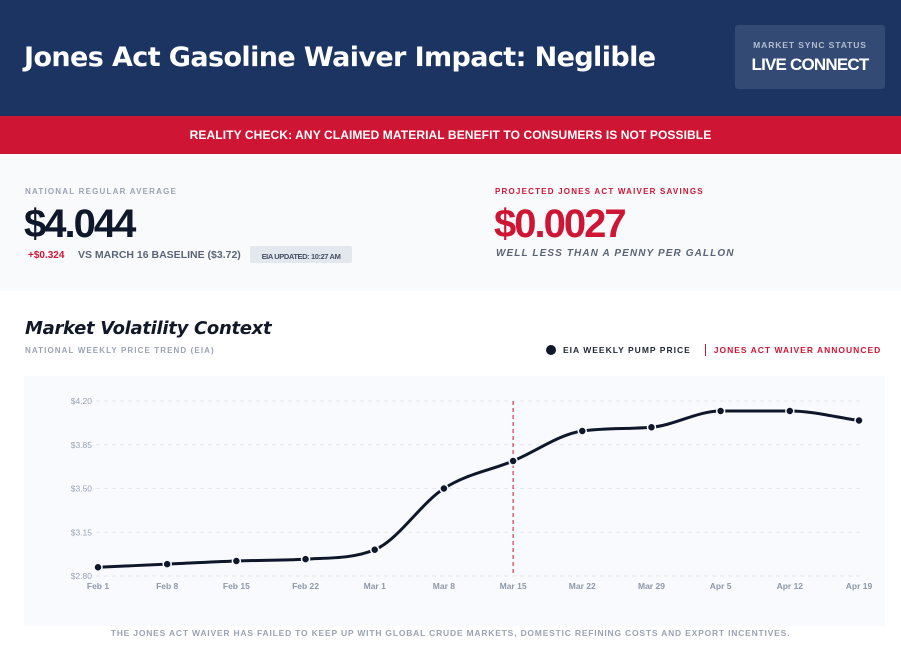 This screenshot has height=658, width=901. Describe the element at coordinates (810, 64) in the screenshot. I see `sync-status-value: LIVE CONNECT` at that location.